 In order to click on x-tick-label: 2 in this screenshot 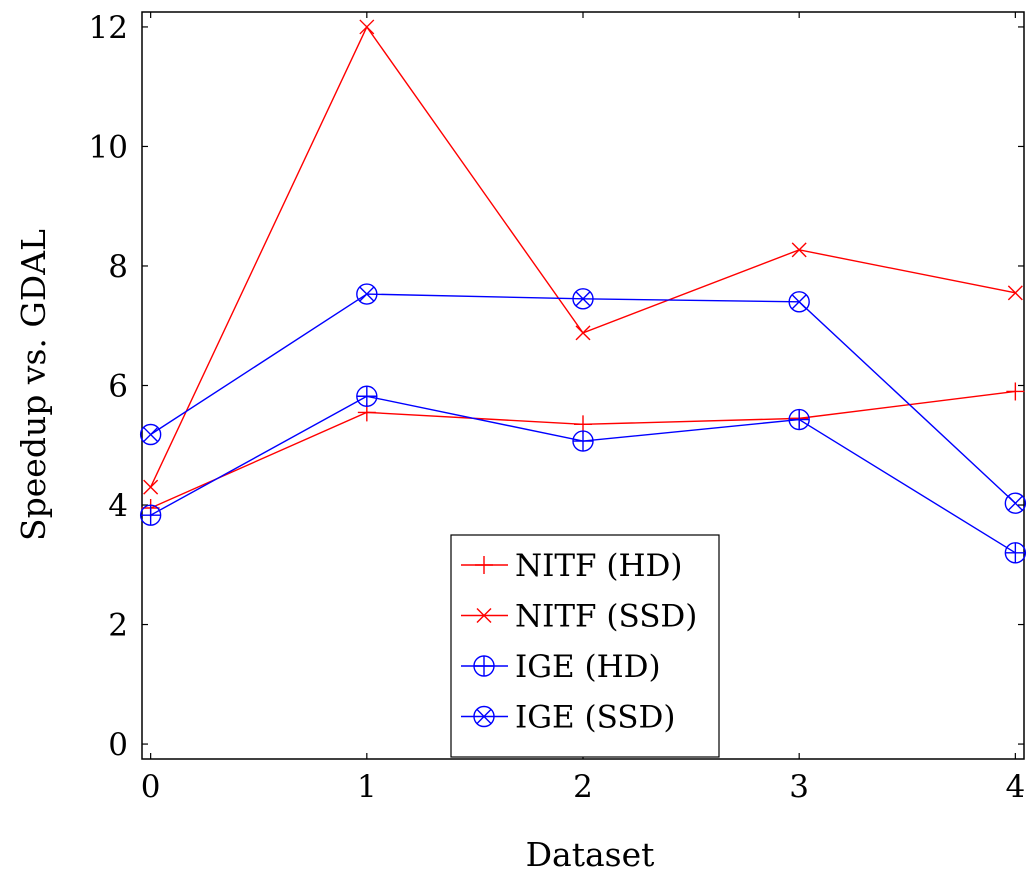, I will do `click(583, 787)`.